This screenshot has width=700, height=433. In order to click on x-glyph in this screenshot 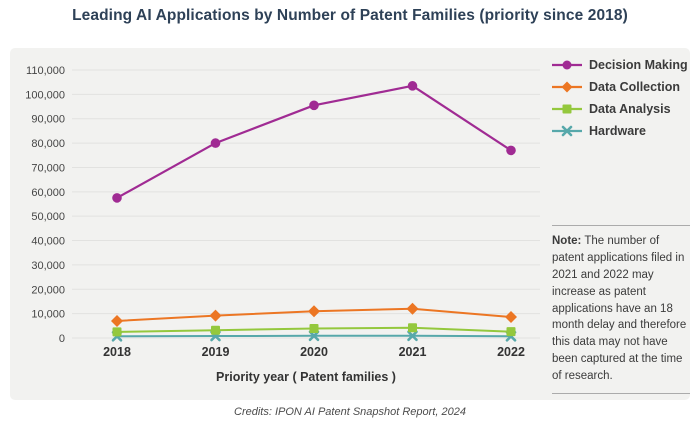, I will do `click(567, 131)`.